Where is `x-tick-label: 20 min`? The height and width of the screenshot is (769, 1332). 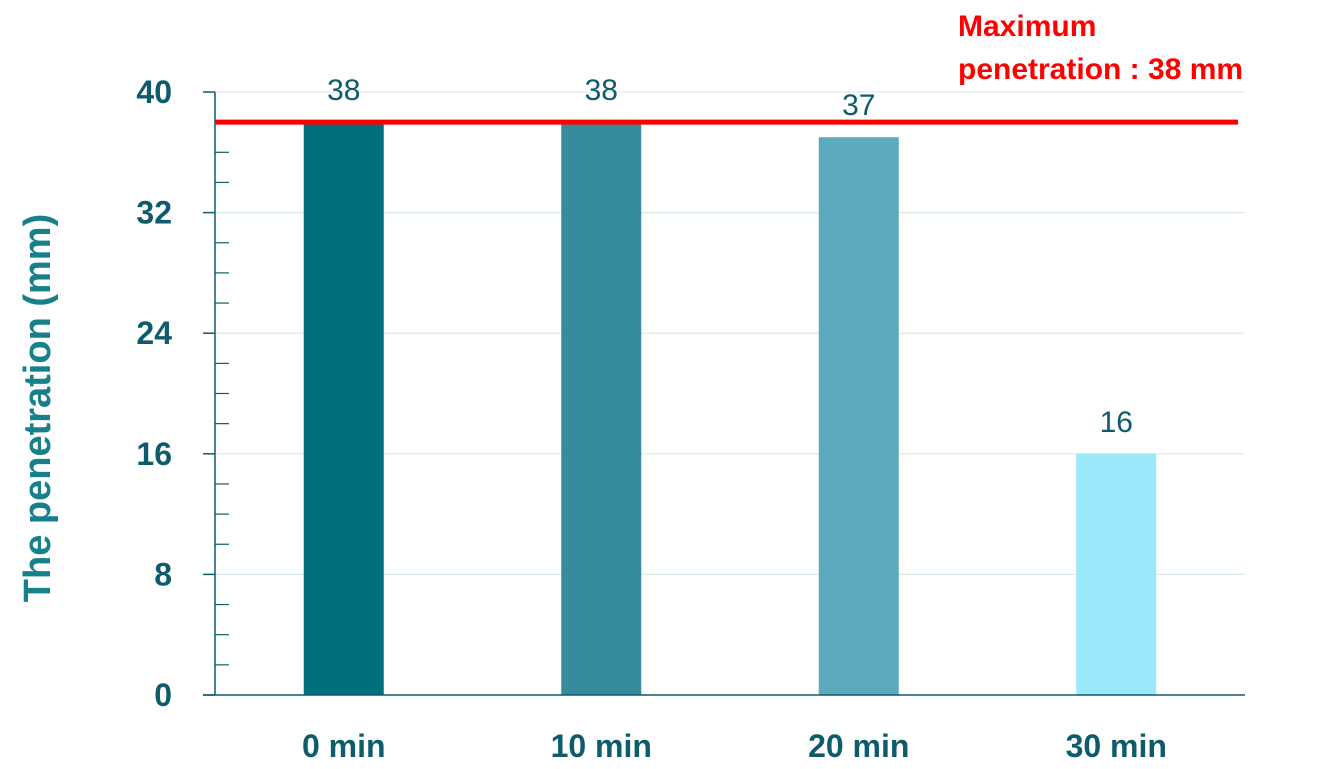
x-tick-label: 20 min is located at coordinates (858, 746).